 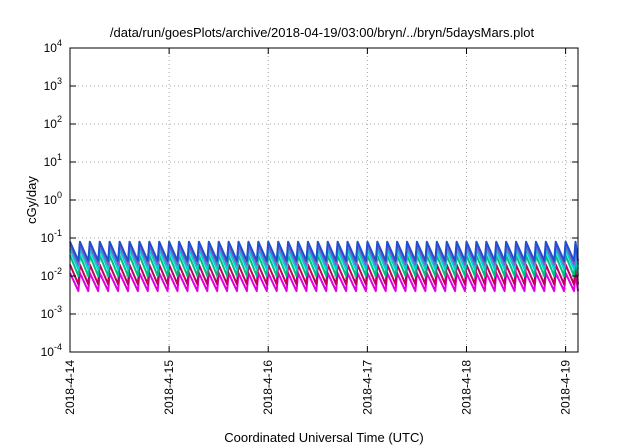 I want to click on x-axis-label: Coordinated Universal Time (UTC), so click(x=323, y=437).